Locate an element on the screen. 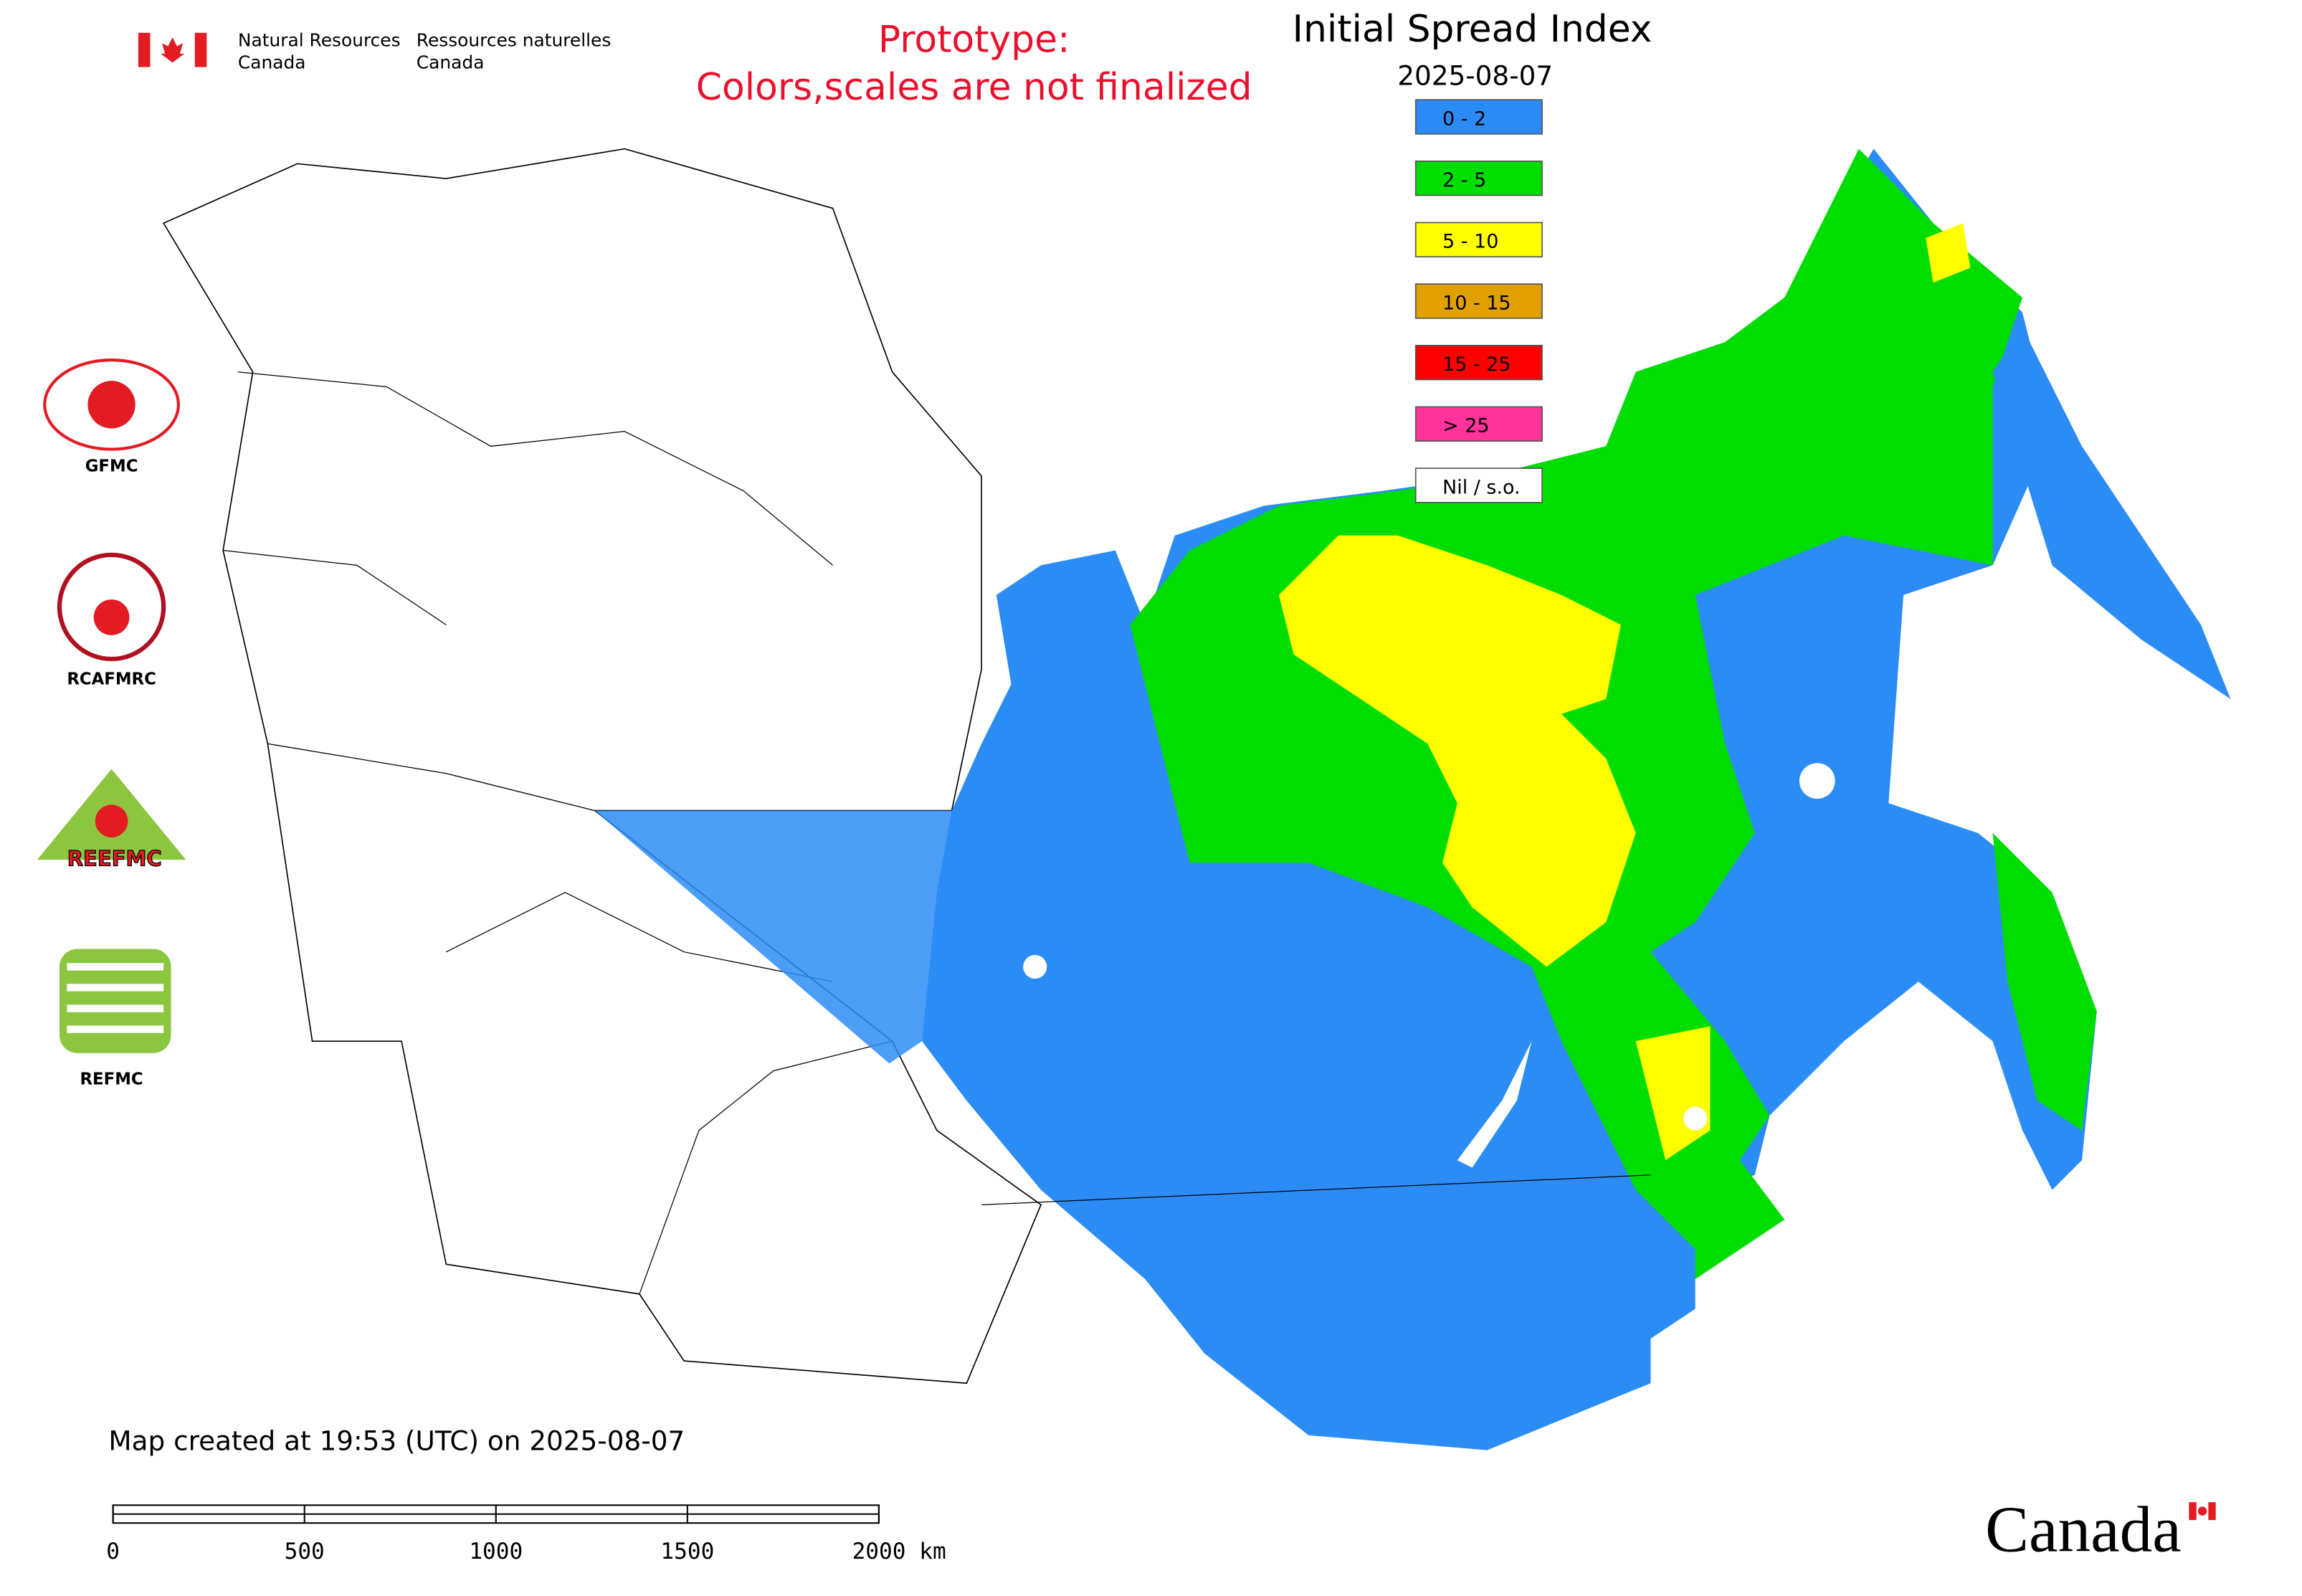 The width and height of the screenshot is (2302, 1596). agency-fr: Canada is located at coordinates (451, 62).